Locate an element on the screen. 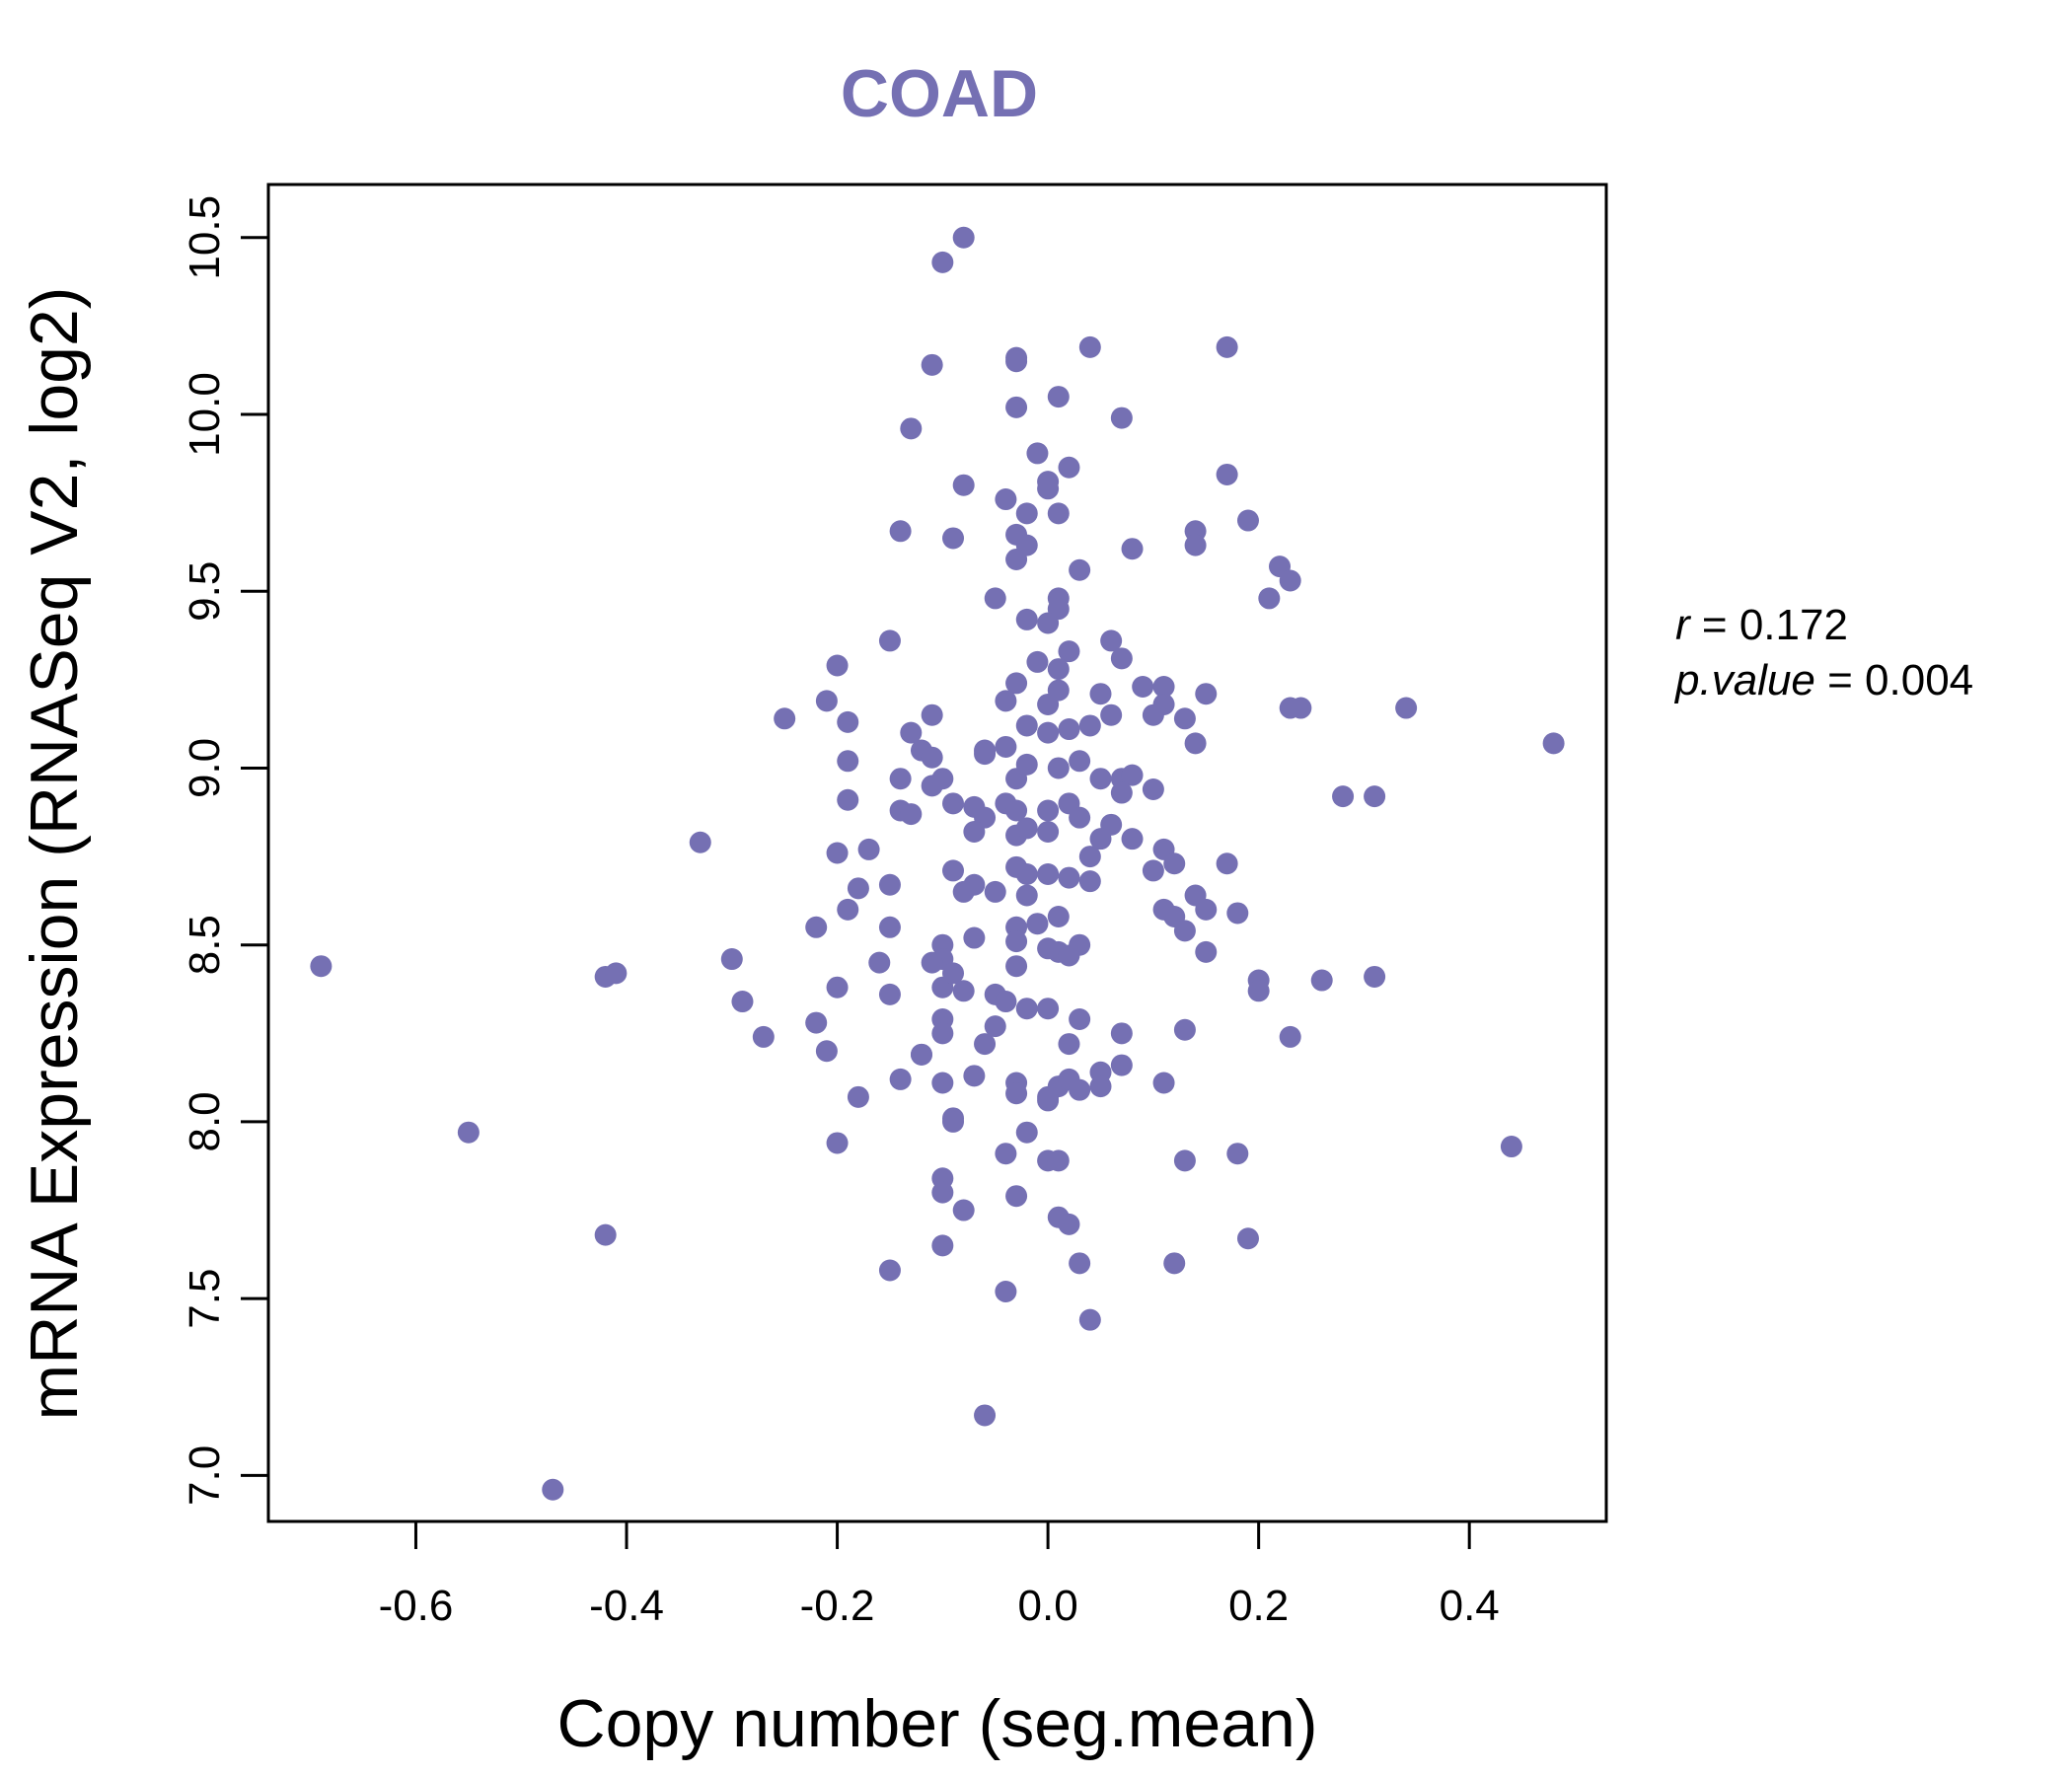 Image resolution: width=2072 pixels, height=1776 pixels. x-tick-label: 0.4 is located at coordinates (1470, 1606).